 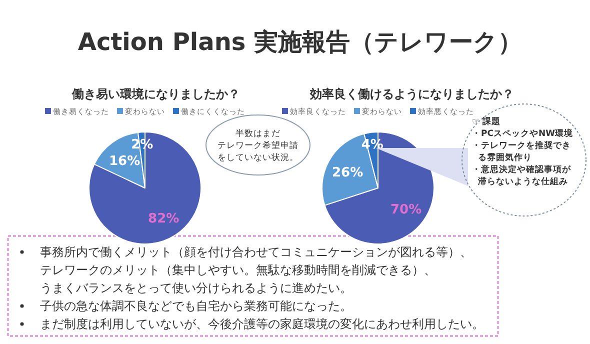 I want to click on chart-title: 働き易い環境になりましたか？, so click(x=155, y=94).